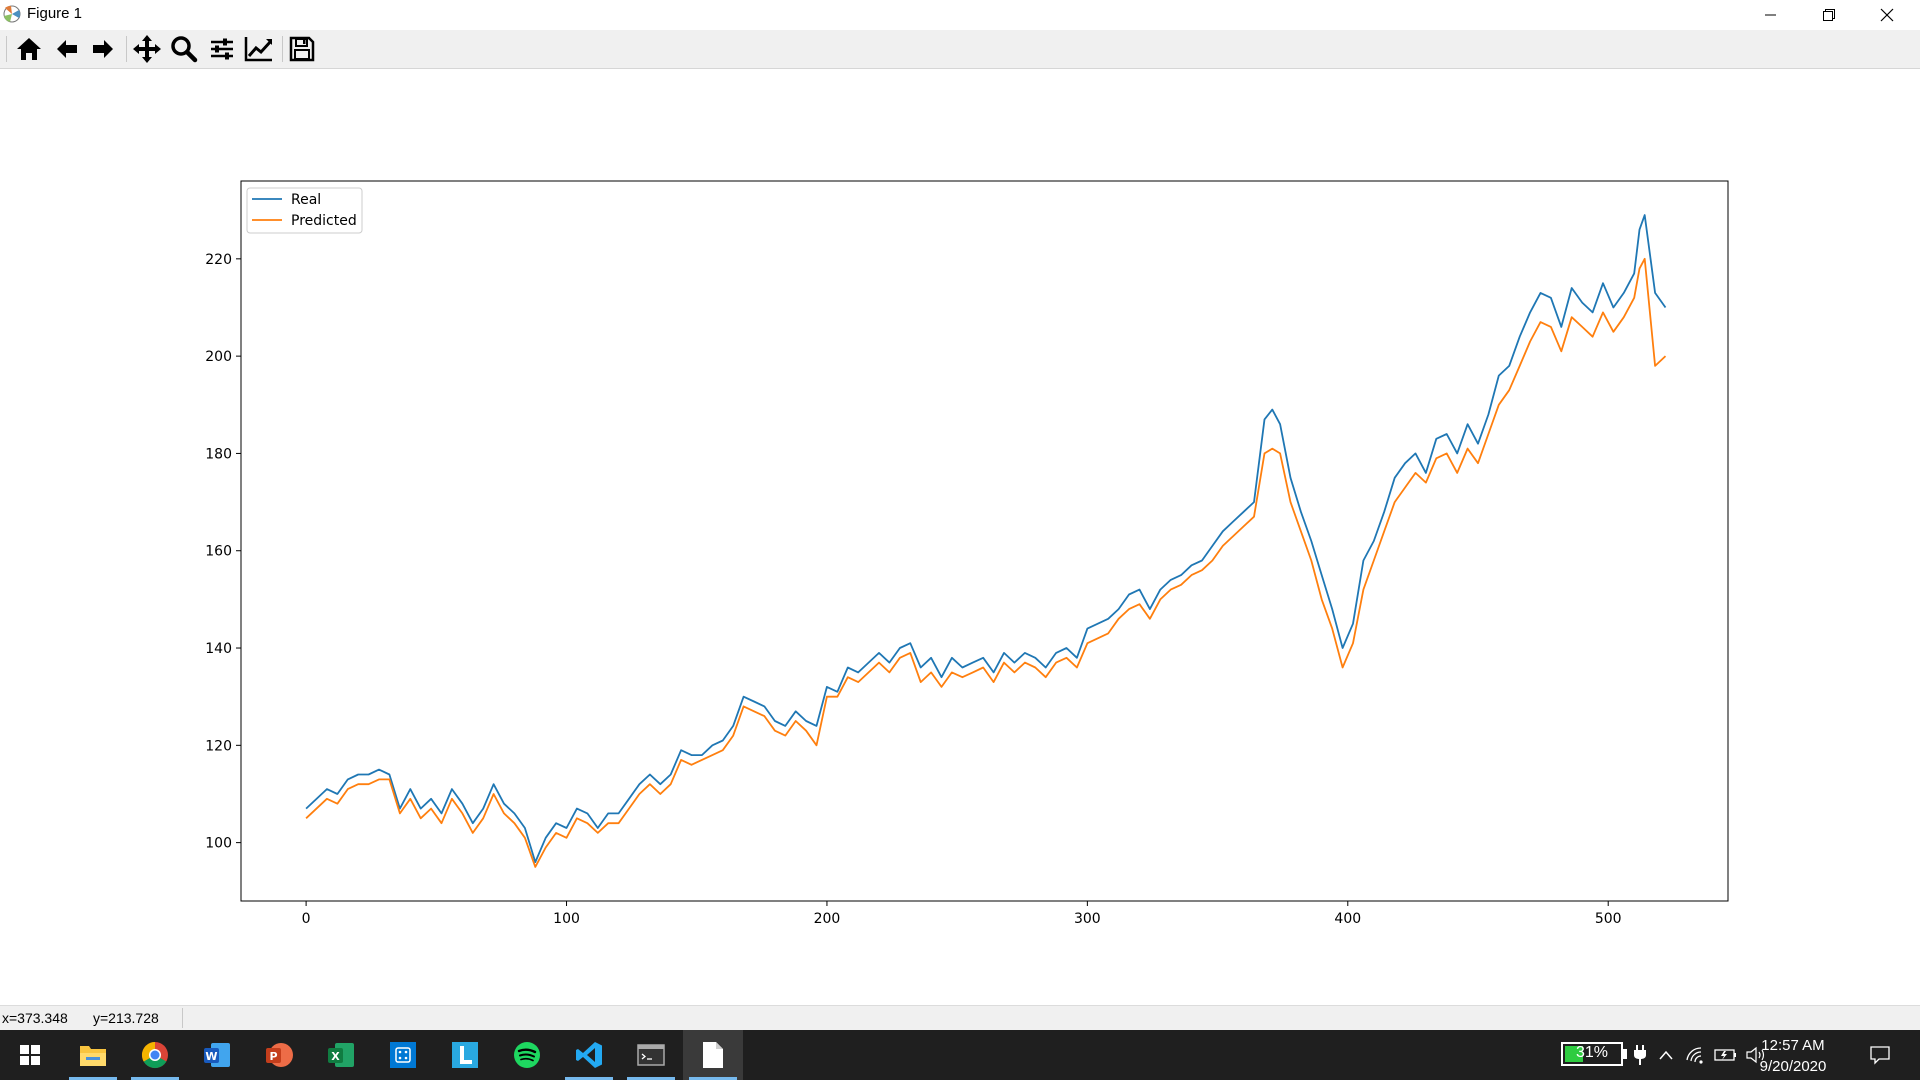  I want to click on home-button, so click(29, 49).